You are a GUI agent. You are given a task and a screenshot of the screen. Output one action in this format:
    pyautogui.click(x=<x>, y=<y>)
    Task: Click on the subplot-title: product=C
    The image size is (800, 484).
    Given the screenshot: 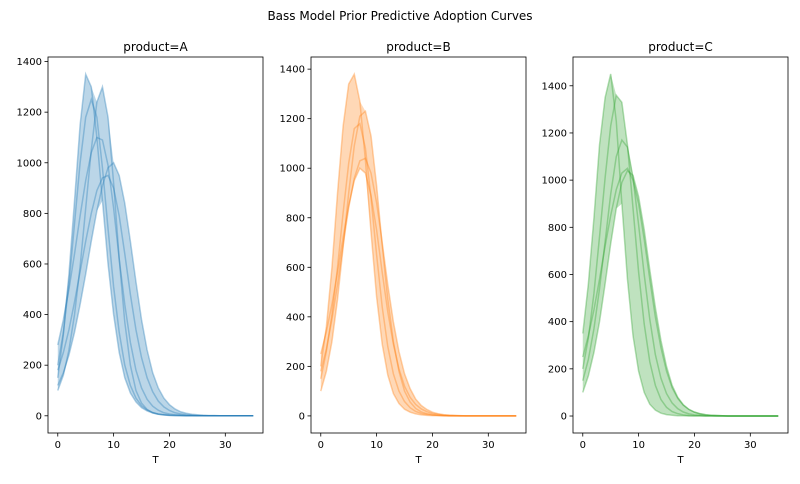 What is the action you would take?
    pyautogui.click(x=680, y=47)
    